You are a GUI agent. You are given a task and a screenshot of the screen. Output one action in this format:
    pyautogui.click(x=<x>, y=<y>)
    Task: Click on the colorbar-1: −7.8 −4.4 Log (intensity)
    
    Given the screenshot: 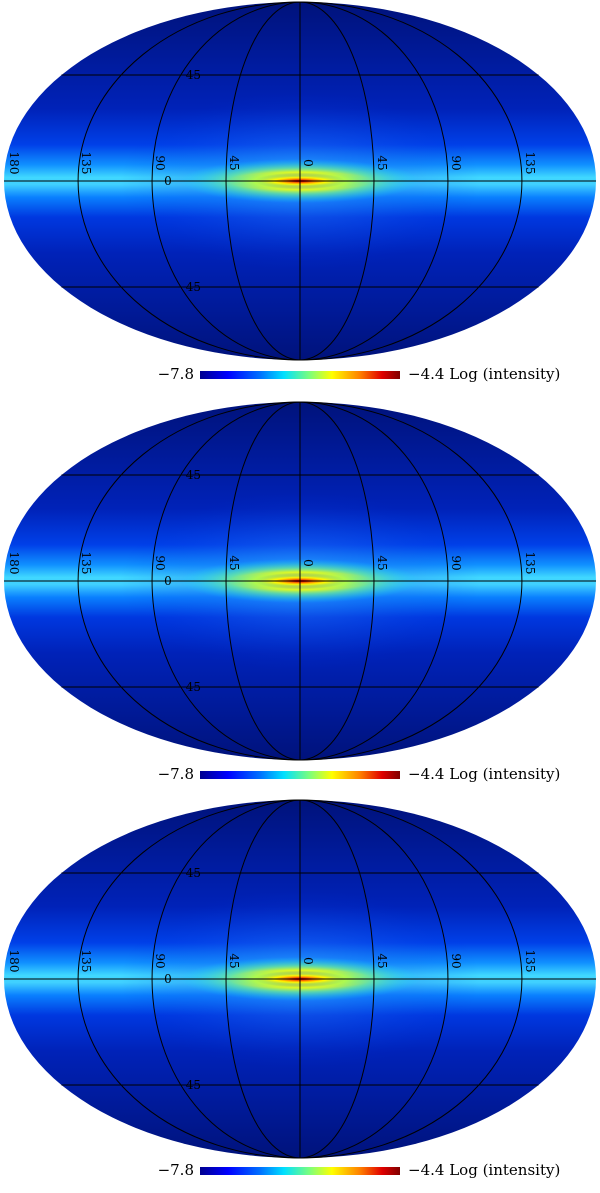 What is the action you would take?
    pyautogui.click(x=300, y=376)
    